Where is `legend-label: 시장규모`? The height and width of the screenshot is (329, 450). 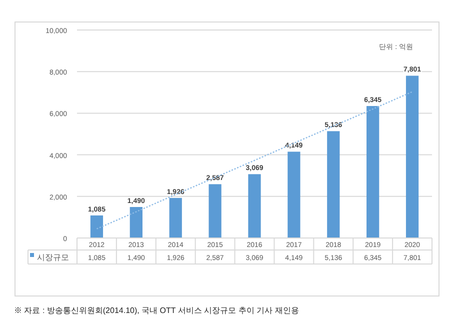
legend-label: 시장규모 is located at coordinates (53, 257).